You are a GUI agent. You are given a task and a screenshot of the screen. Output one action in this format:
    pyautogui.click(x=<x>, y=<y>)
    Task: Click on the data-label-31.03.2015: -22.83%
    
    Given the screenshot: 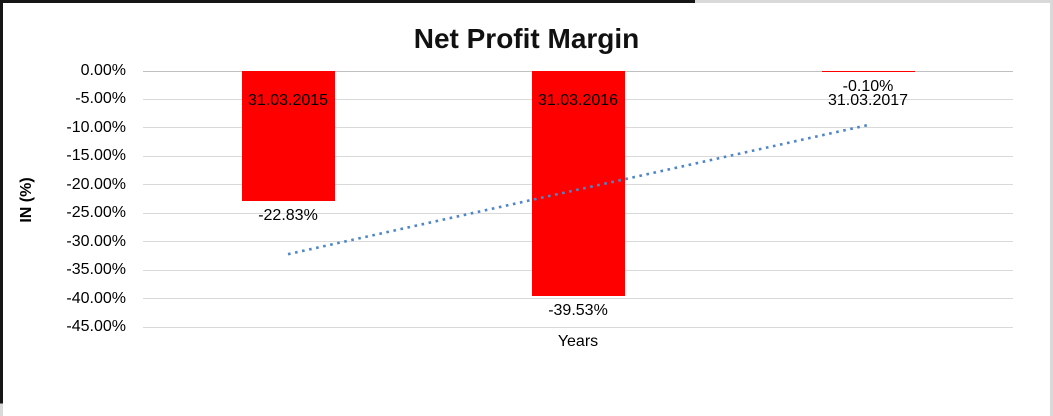 What is the action you would take?
    pyautogui.click(x=288, y=215)
    